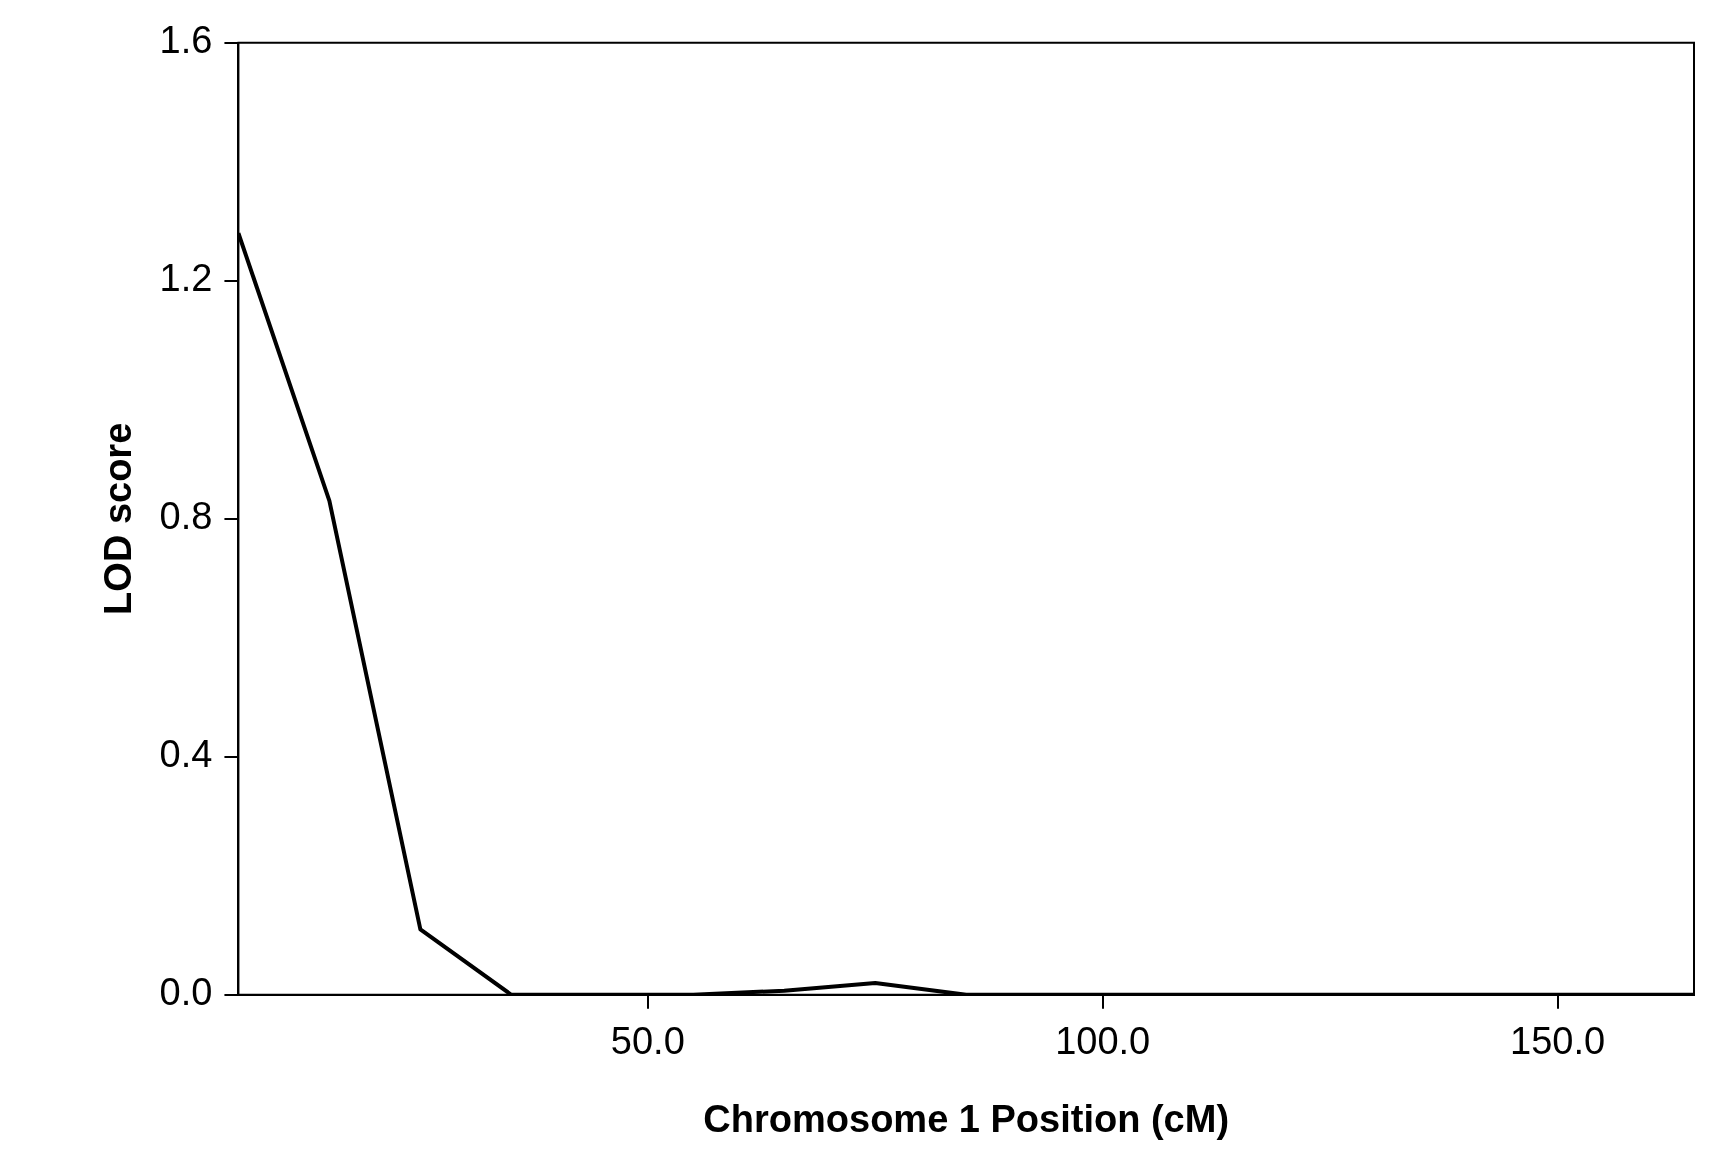  Describe the element at coordinates (186, 754) in the screenshot. I see `y-tick-label: 0.4` at that location.